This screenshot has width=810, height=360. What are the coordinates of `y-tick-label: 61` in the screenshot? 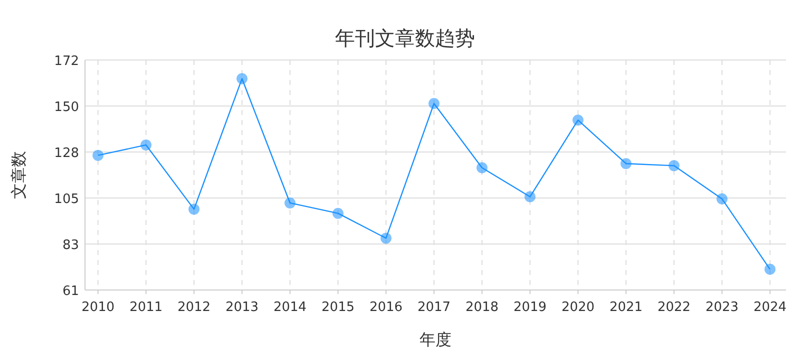 It's located at (70, 291).